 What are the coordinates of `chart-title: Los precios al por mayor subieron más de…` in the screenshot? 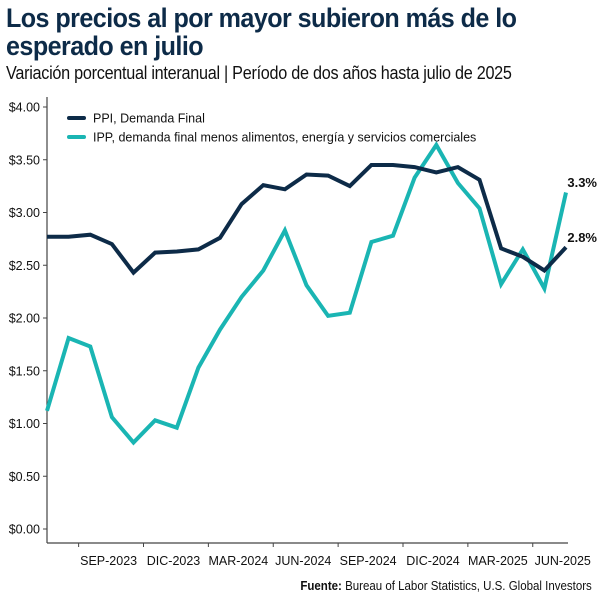 It's located at (261, 32).